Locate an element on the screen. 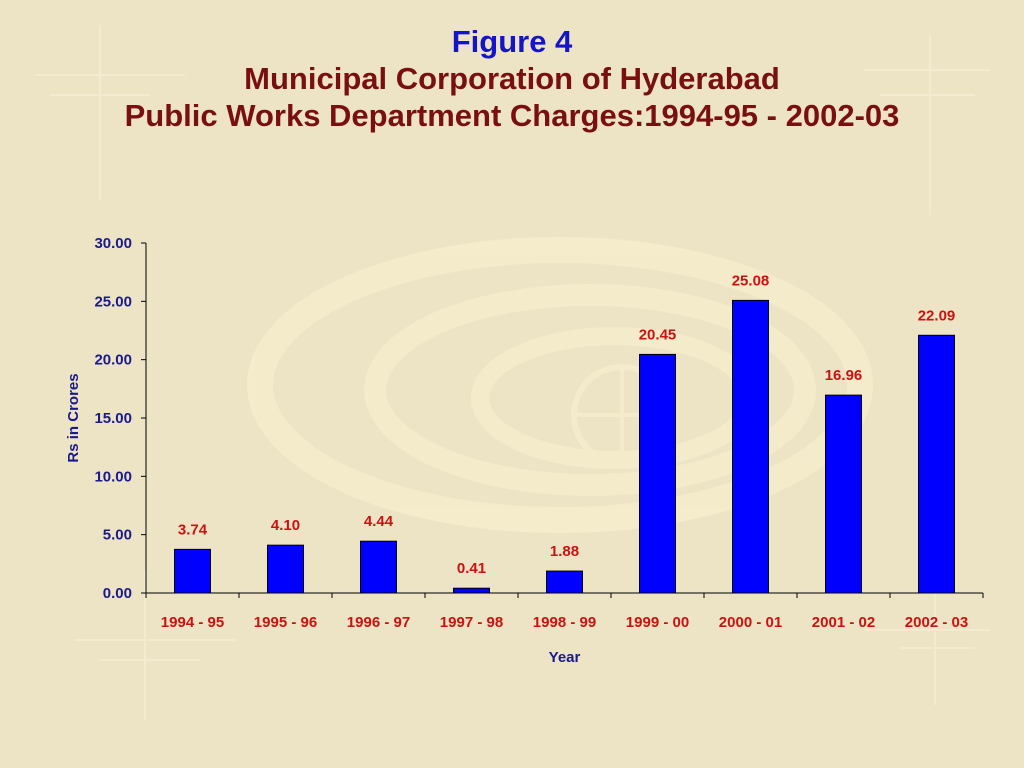 The height and width of the screenshot is (768, 1024). bar-value-label: 16.96 is located at coordinates (844, 375).